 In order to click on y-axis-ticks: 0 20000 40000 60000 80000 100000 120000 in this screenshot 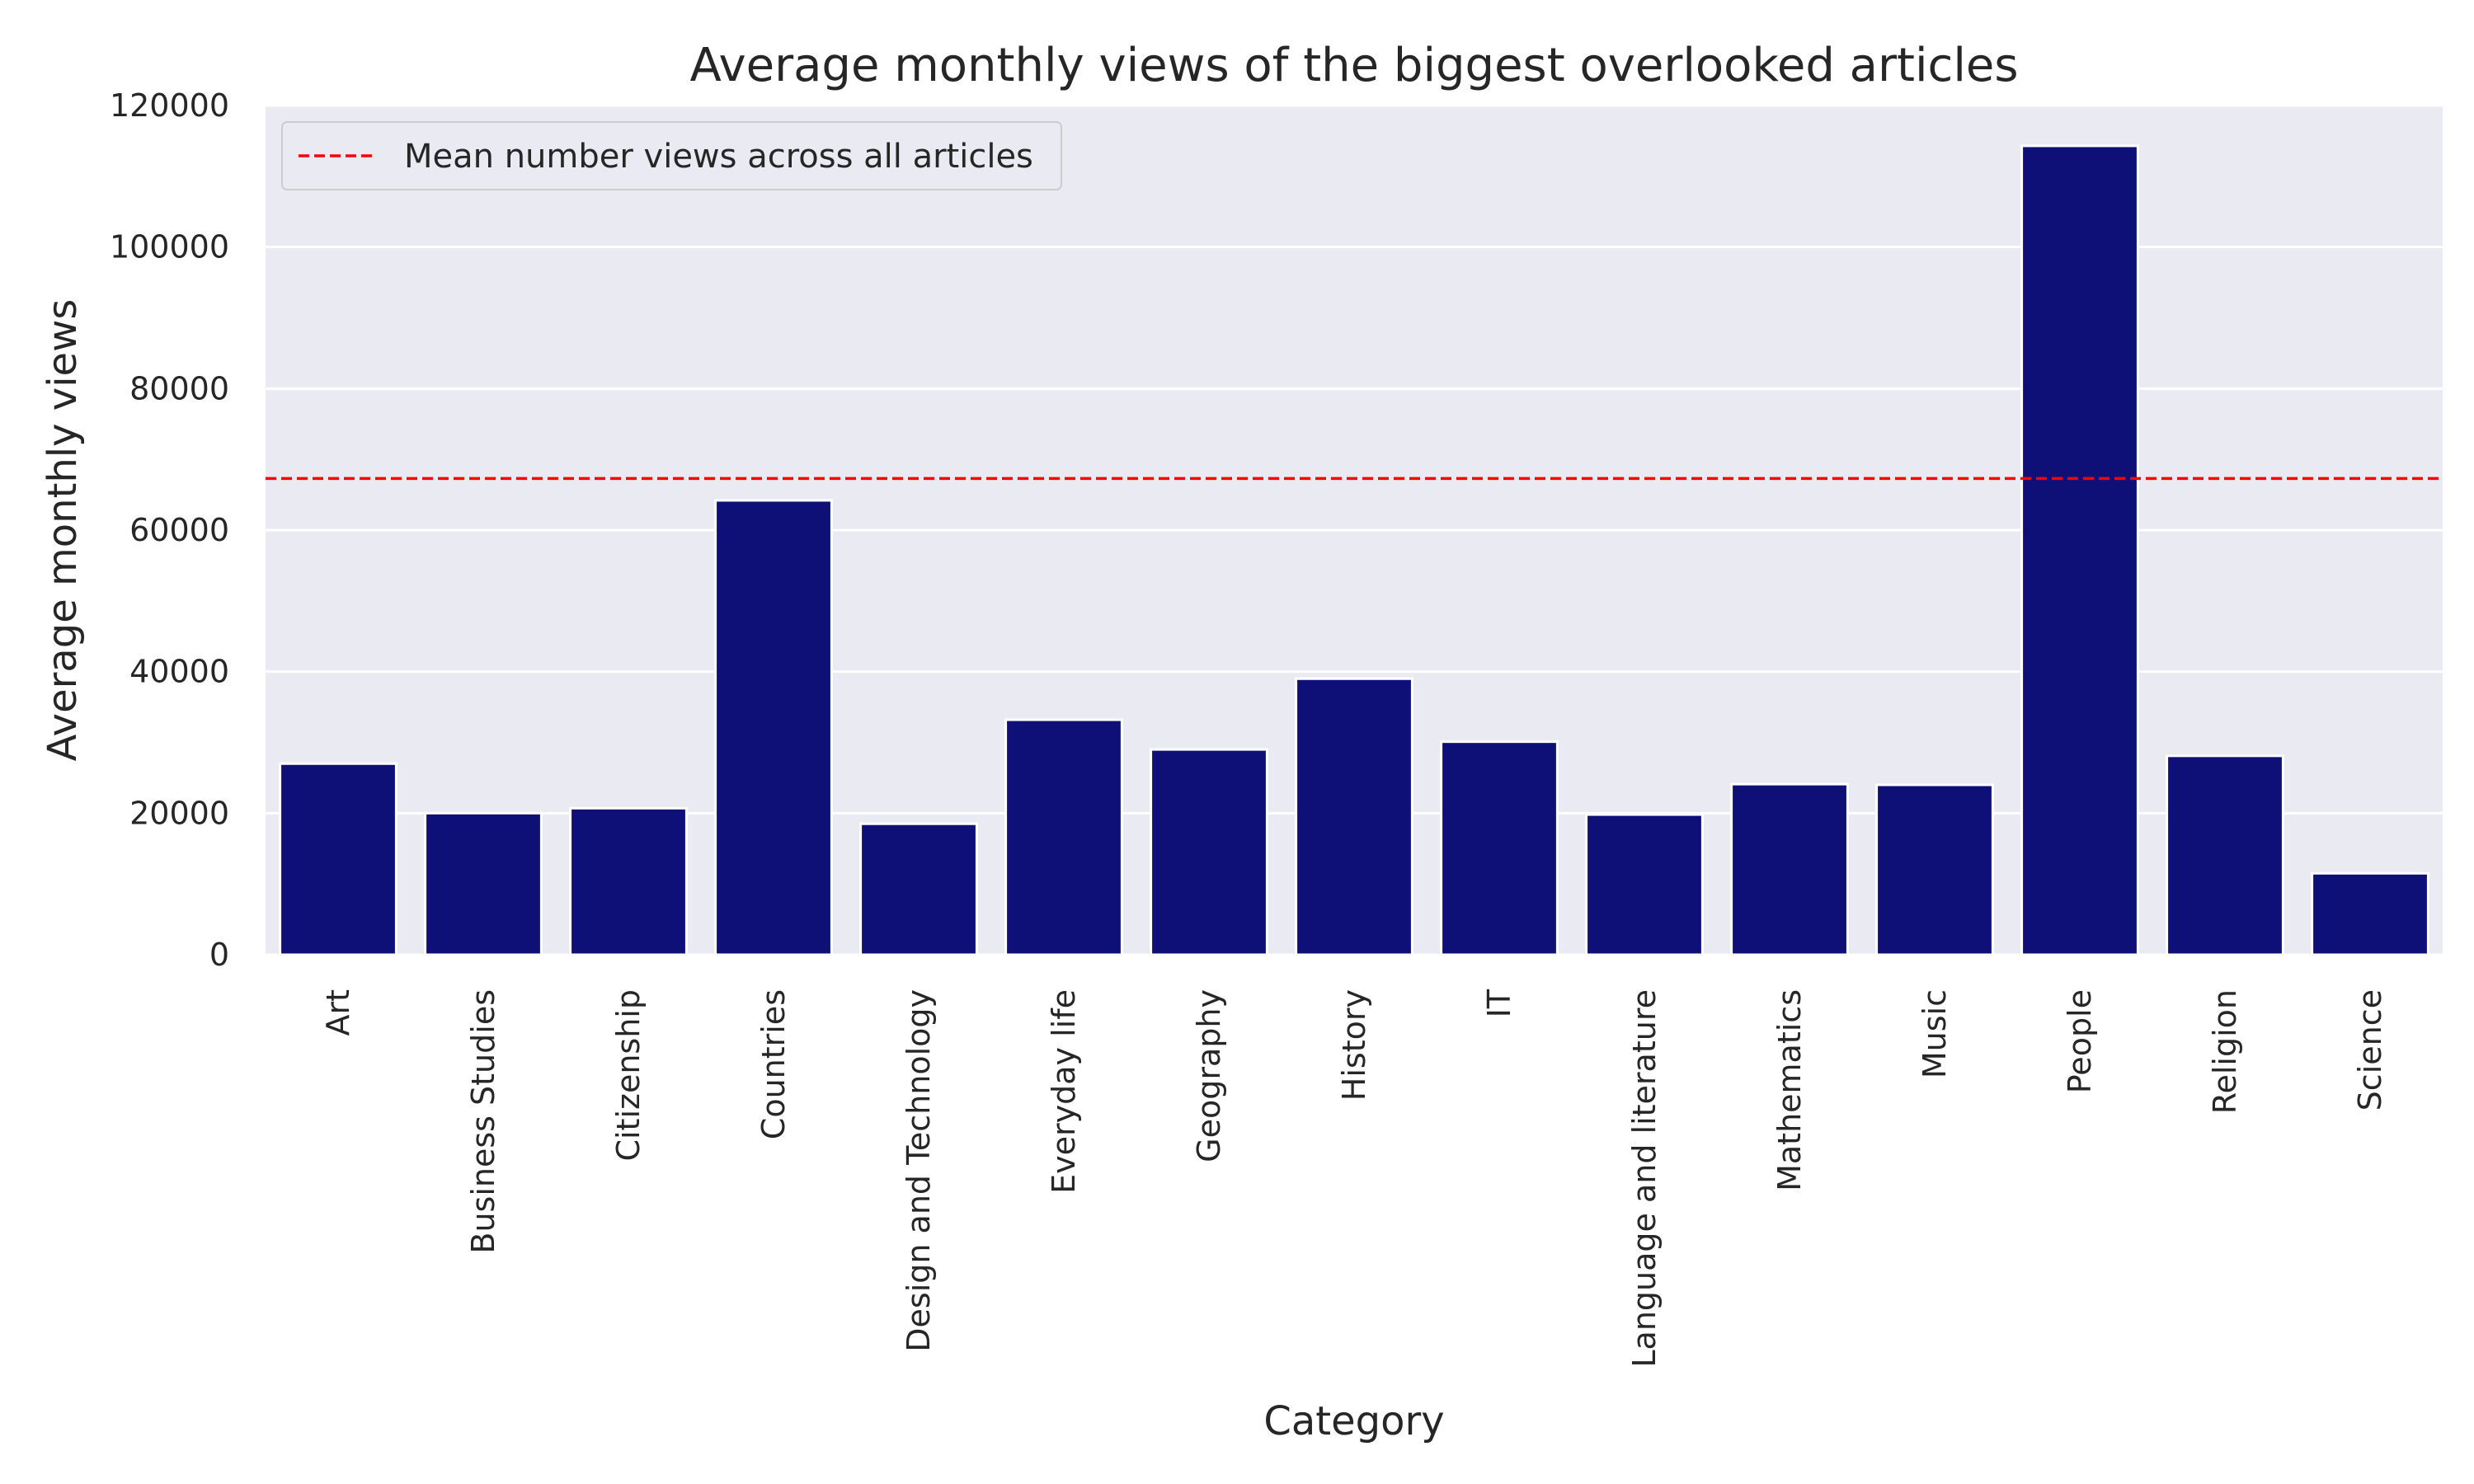, I will do `click(169, 530)`.